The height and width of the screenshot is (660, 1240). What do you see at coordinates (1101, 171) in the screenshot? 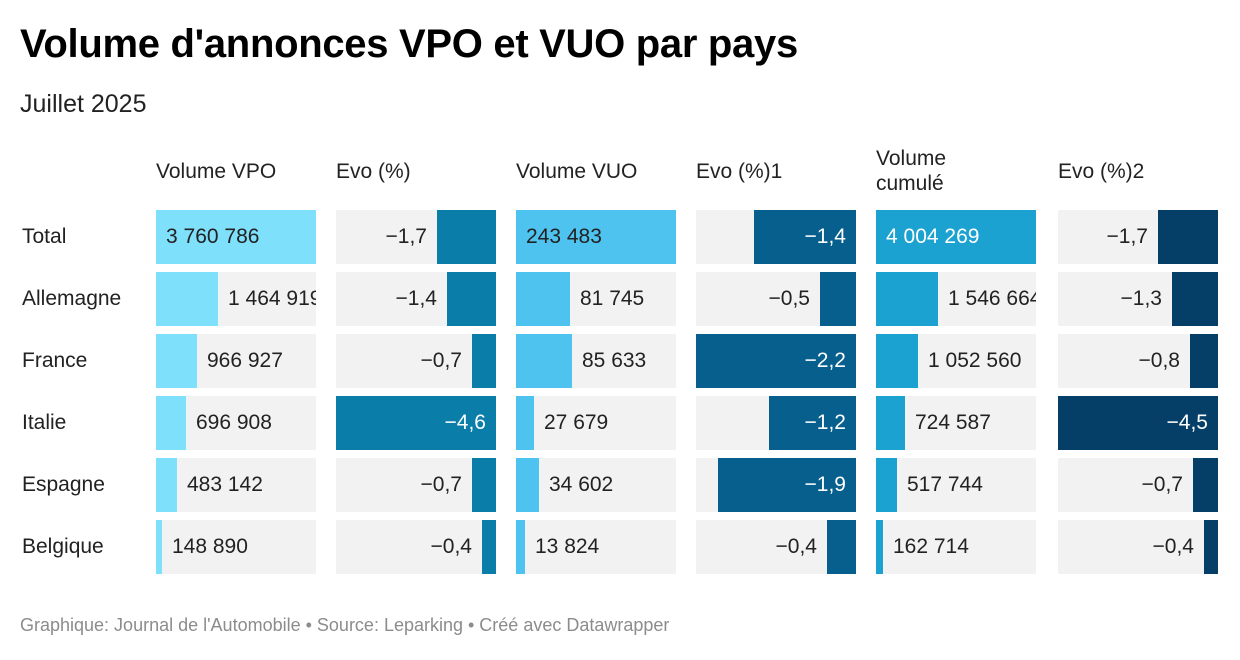
I see `column-header-evo3: Evo (%)2` at bounding box center [1101, 171].